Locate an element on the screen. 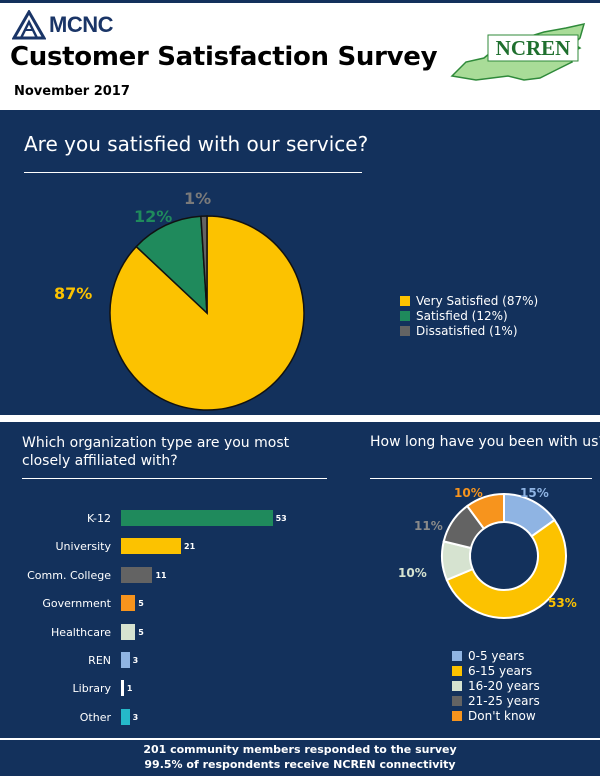 The image size is (600, 776). legend-item: Dissatisfied (1%) is located at coordinates (469, 330).